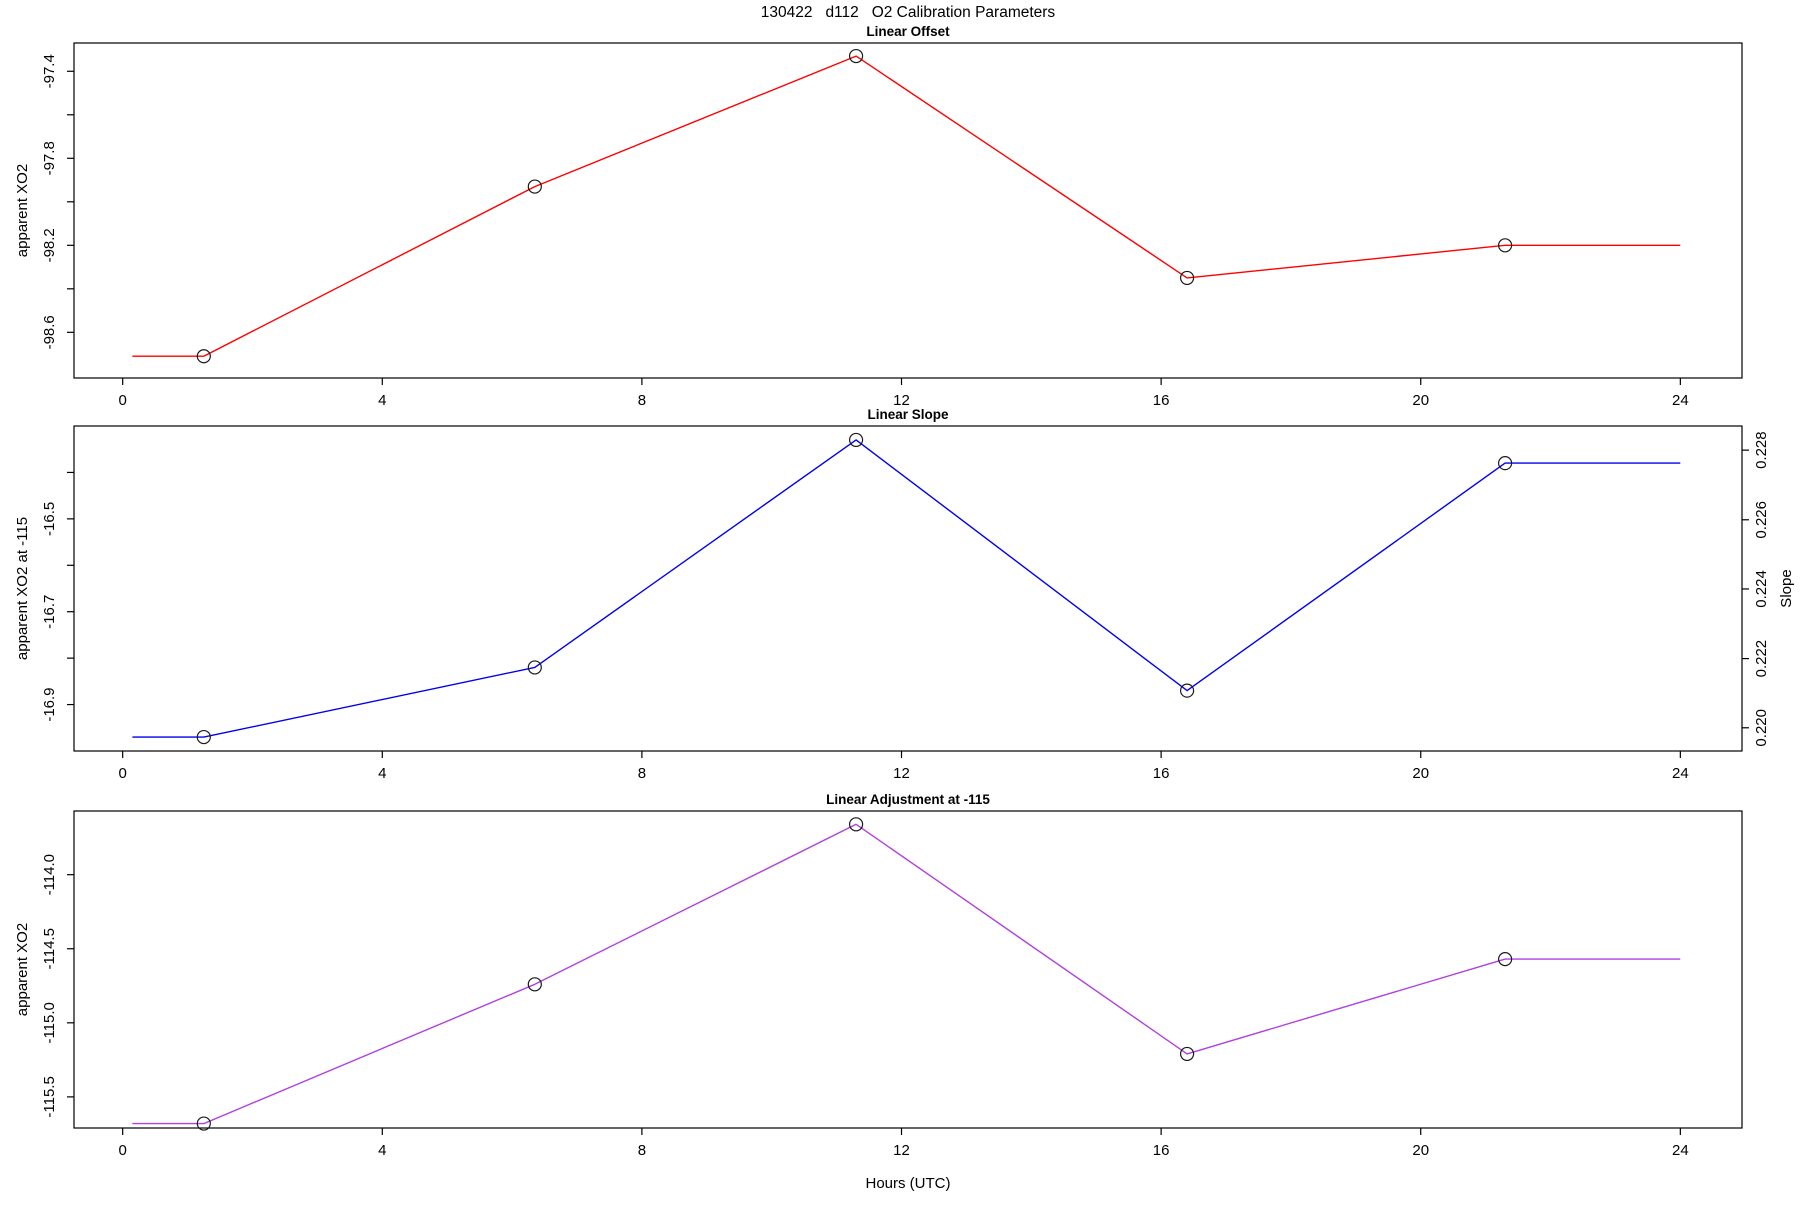 This screenshot has height=1205, width=1800. I want to click on tick-label: -97.4, so click(49, 71).